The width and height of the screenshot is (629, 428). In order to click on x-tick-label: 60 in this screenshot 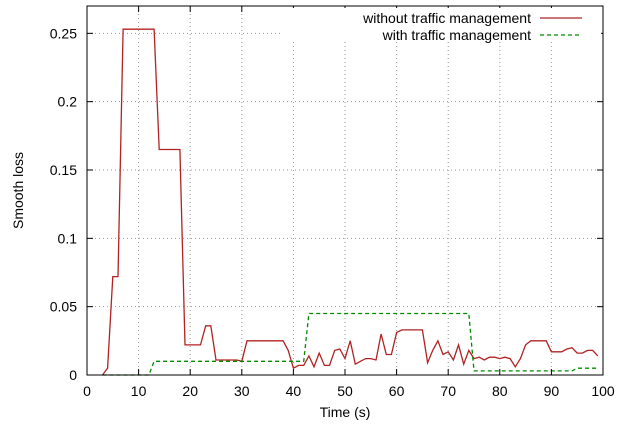, I will do `click(397, 391)`.